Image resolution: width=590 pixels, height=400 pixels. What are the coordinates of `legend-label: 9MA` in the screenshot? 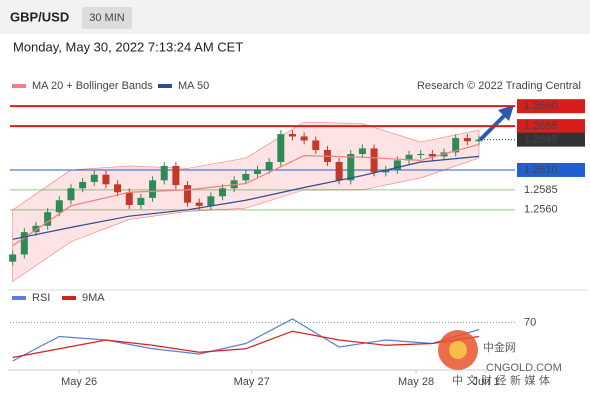 It's located at (93, 298).